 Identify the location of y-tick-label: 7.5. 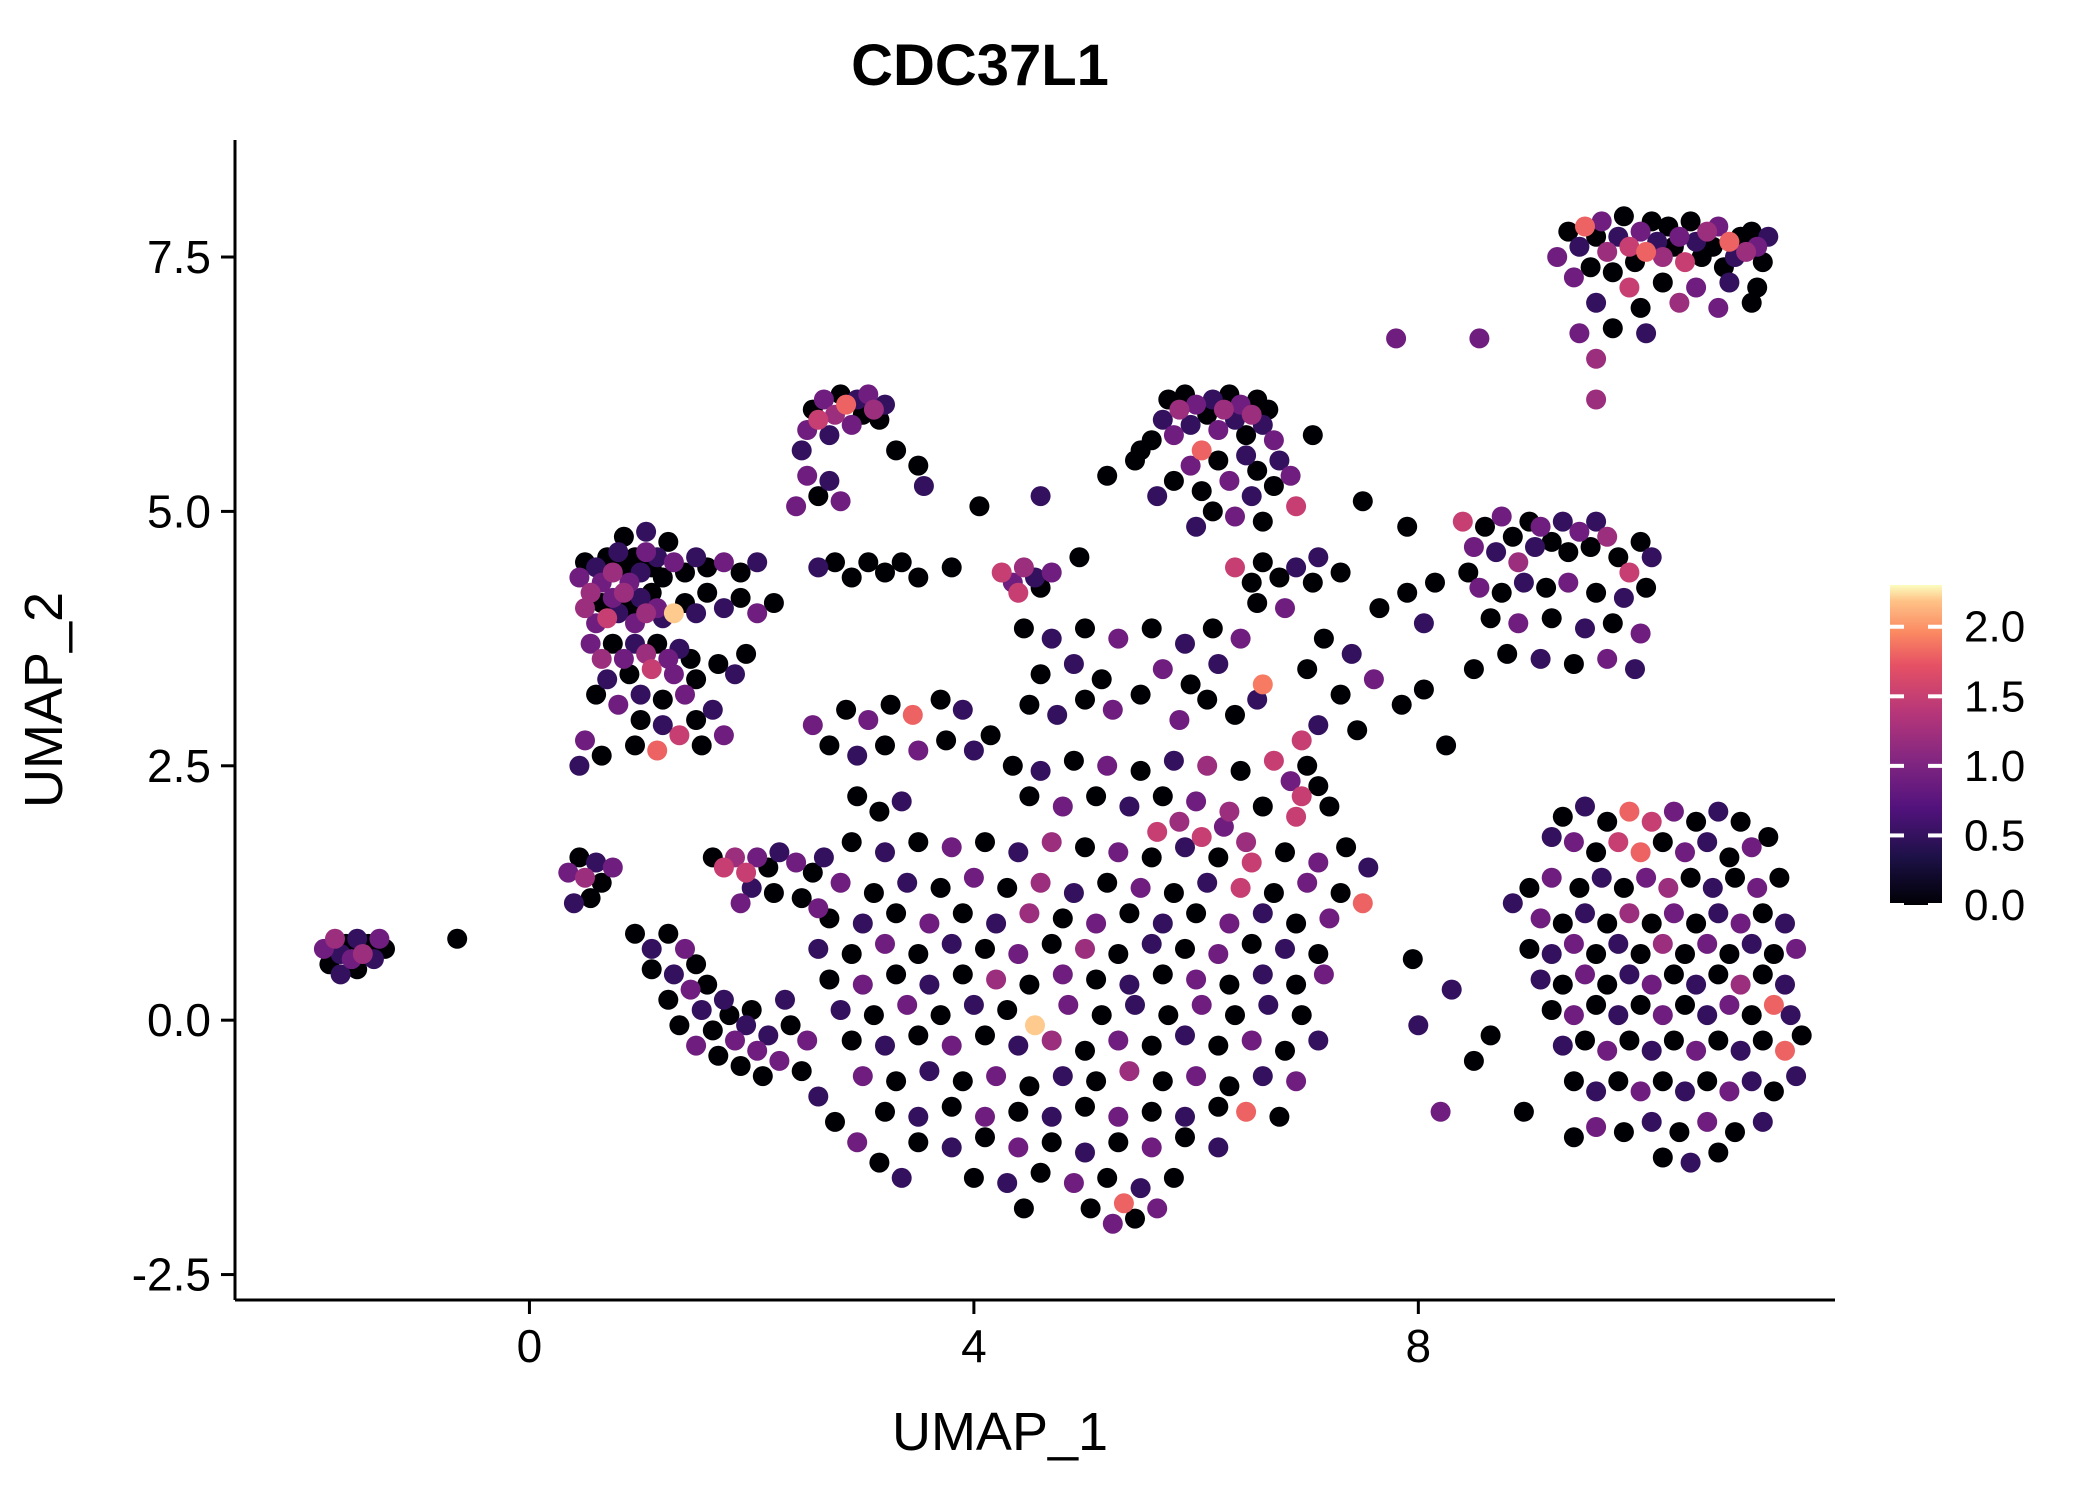
(179, 257).